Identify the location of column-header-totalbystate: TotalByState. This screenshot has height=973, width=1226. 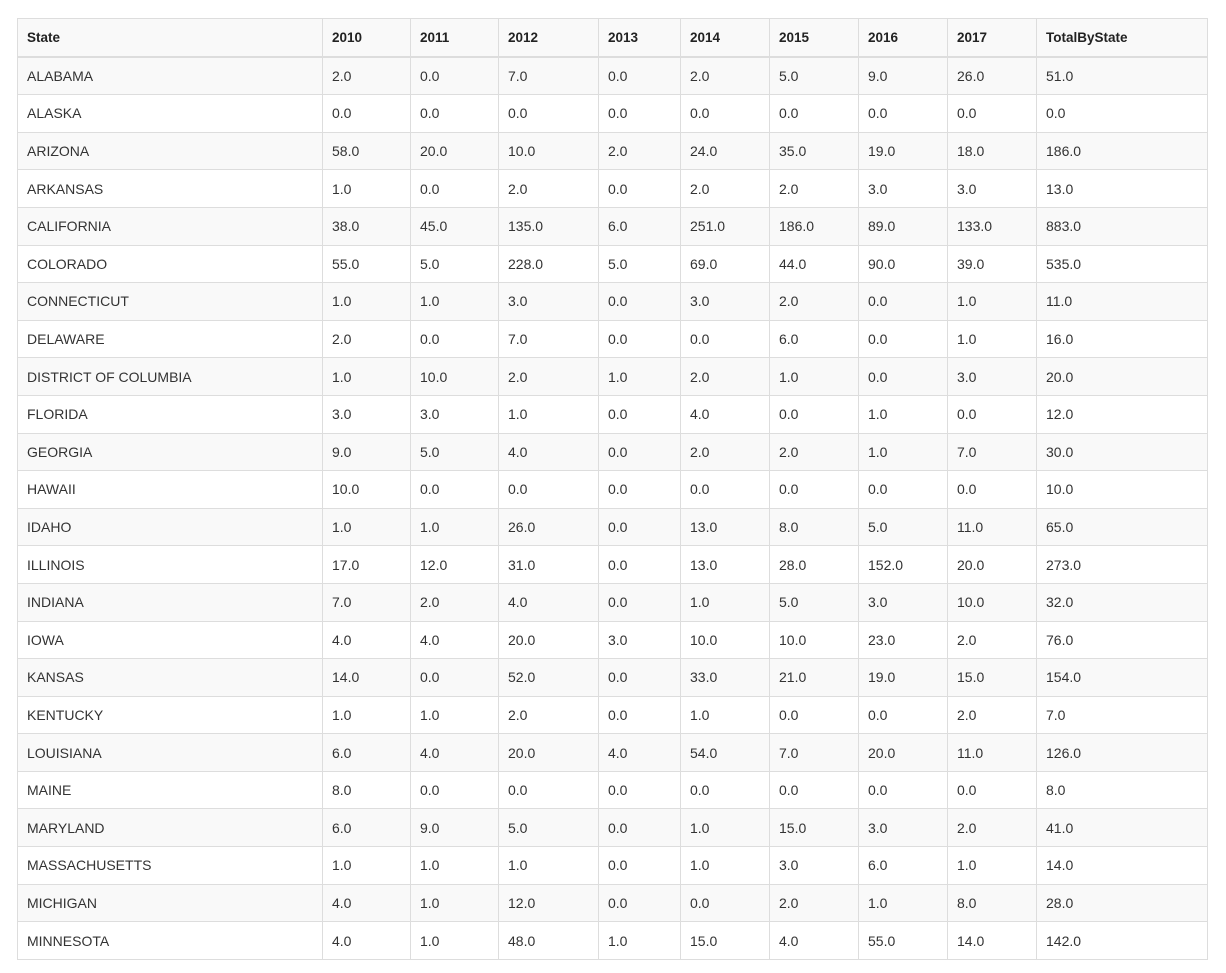
(1122, 37).